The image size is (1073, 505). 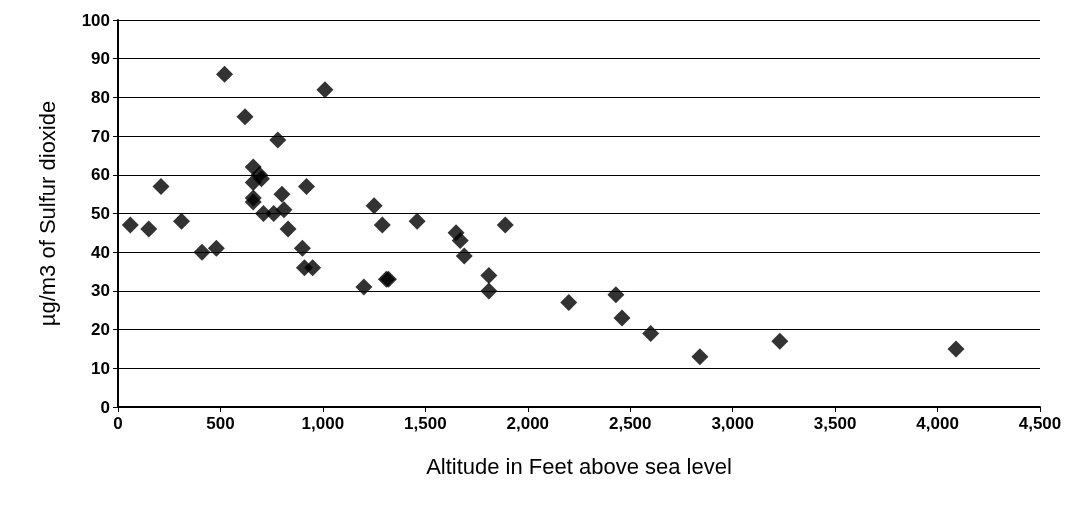 I want to click on y-tick-label: 30, so click(x=100, y=291).